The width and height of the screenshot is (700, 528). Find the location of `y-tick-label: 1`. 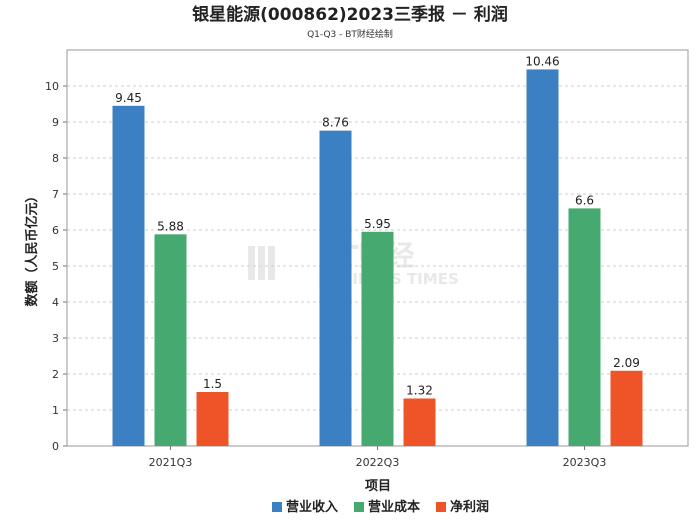

y-tick-label: 1 is located at coordinates (55, 410).